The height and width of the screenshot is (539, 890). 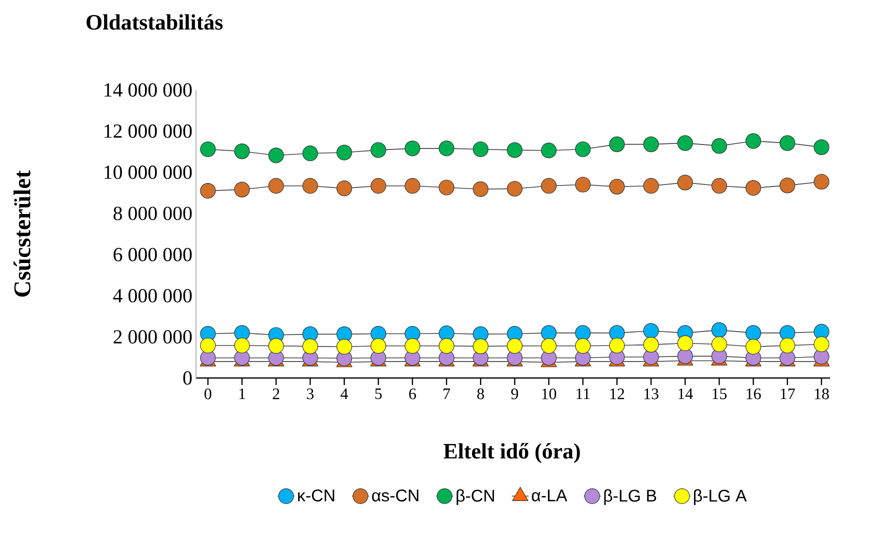 I want to click on chart-title: Oldatstabilitás, so click(x=154, y=22).